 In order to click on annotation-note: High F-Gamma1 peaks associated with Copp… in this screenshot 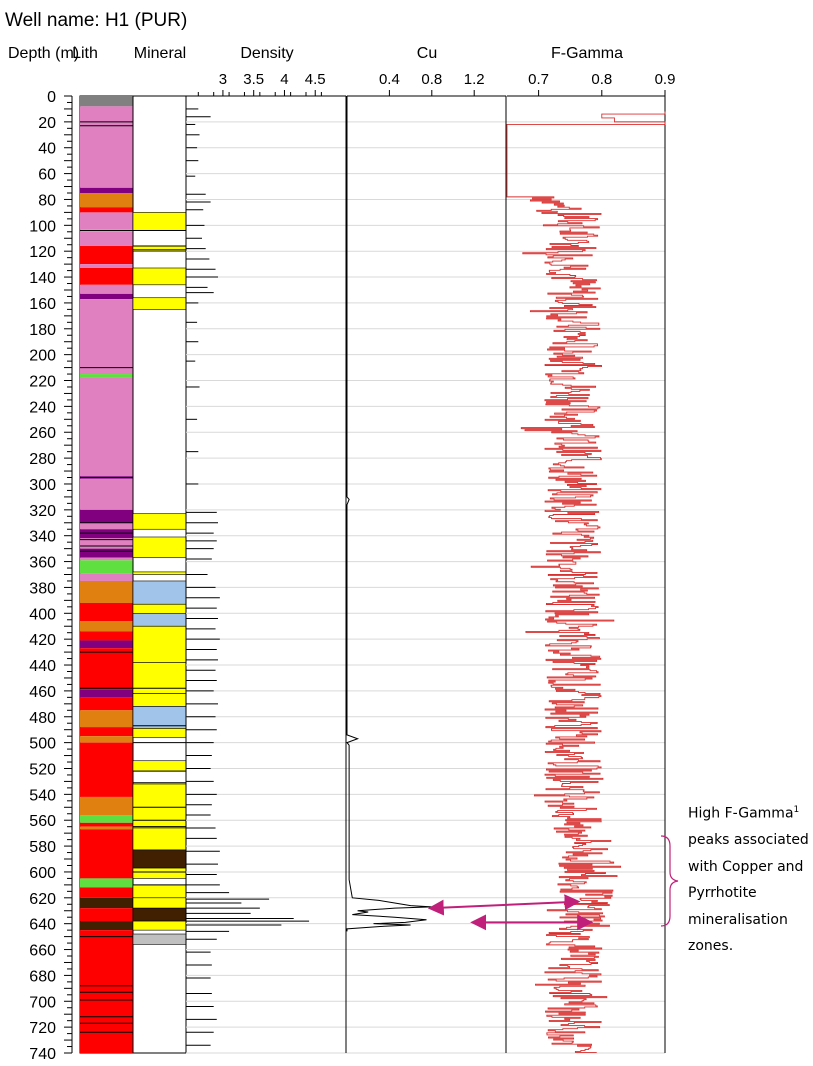, I will do `click(750, 878)`.